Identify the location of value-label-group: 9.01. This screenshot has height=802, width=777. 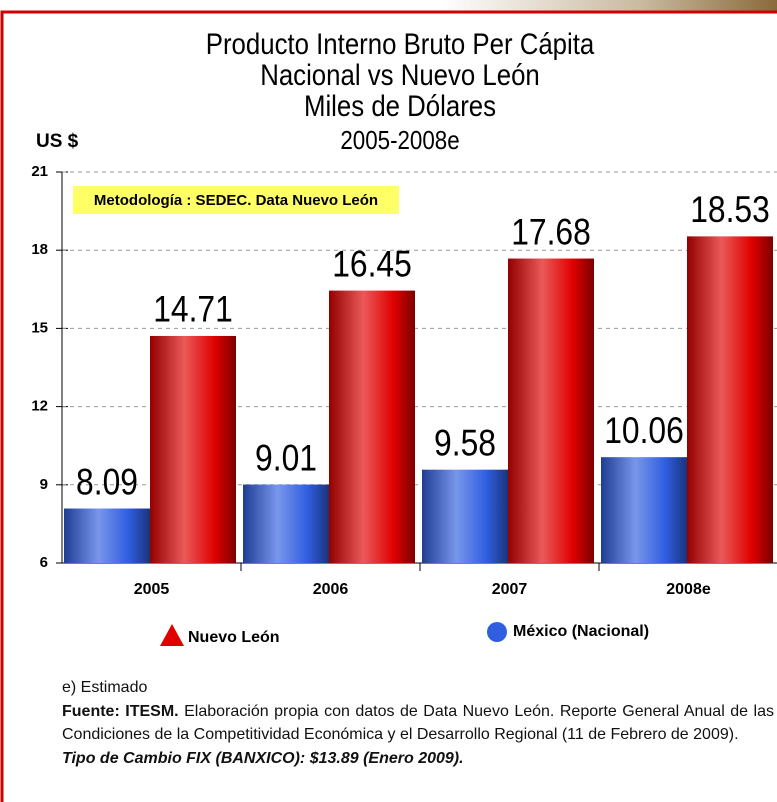
(286, 458).